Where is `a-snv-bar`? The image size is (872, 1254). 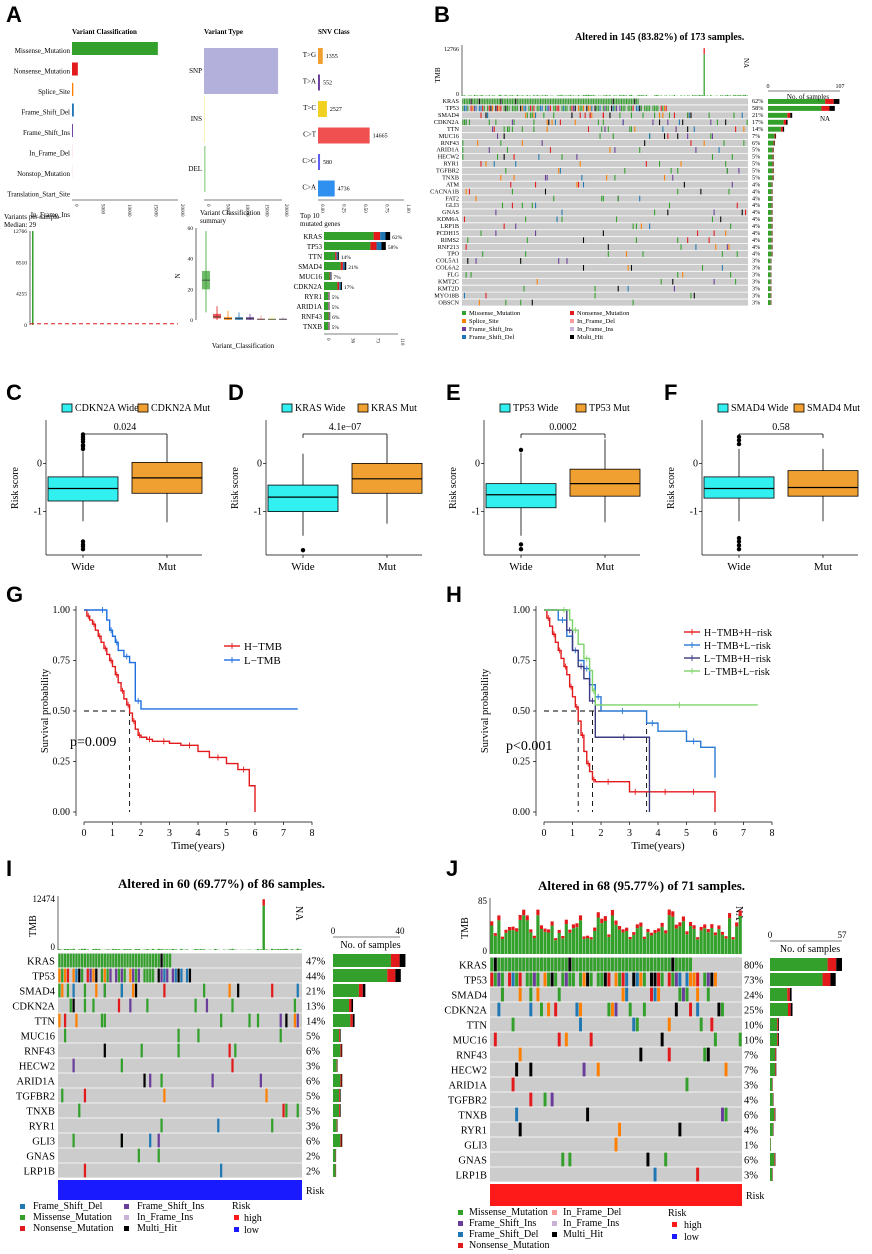
a-snv-bar is located at coordinates (326, 188).